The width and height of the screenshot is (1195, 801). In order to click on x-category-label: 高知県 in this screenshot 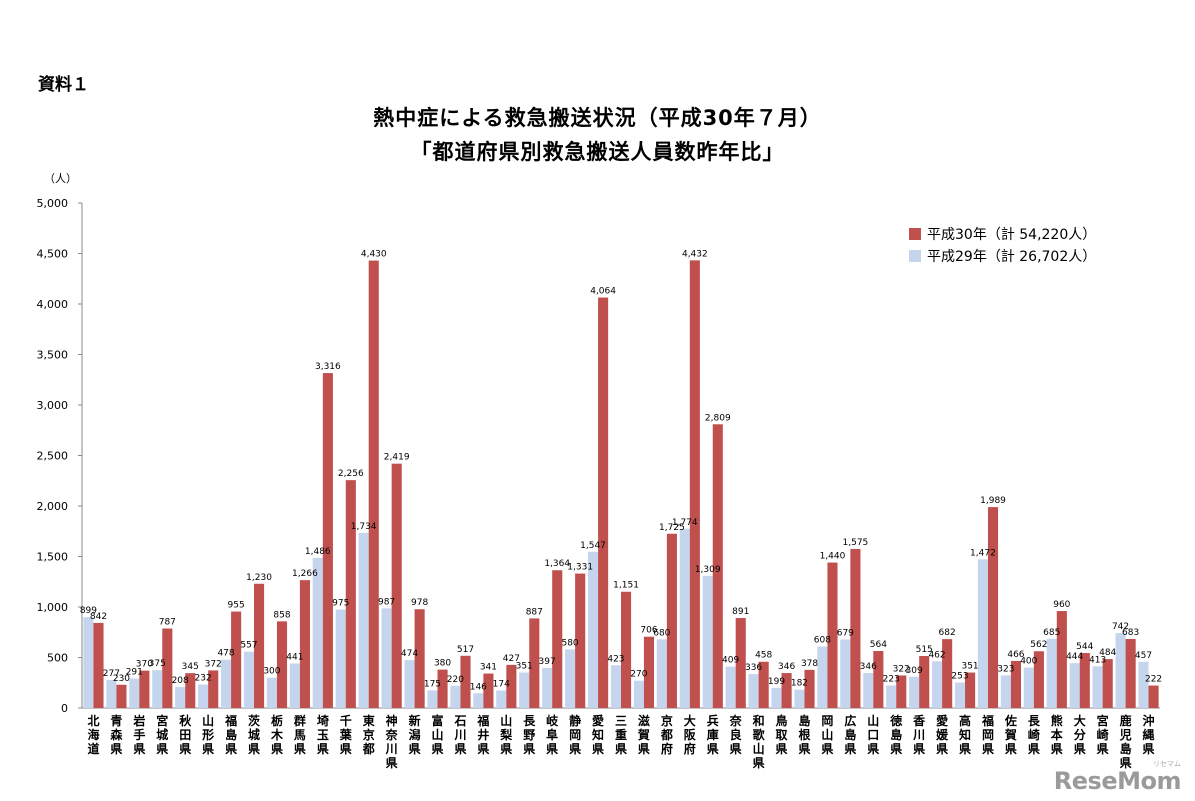, I will do `click(964, 734)`.